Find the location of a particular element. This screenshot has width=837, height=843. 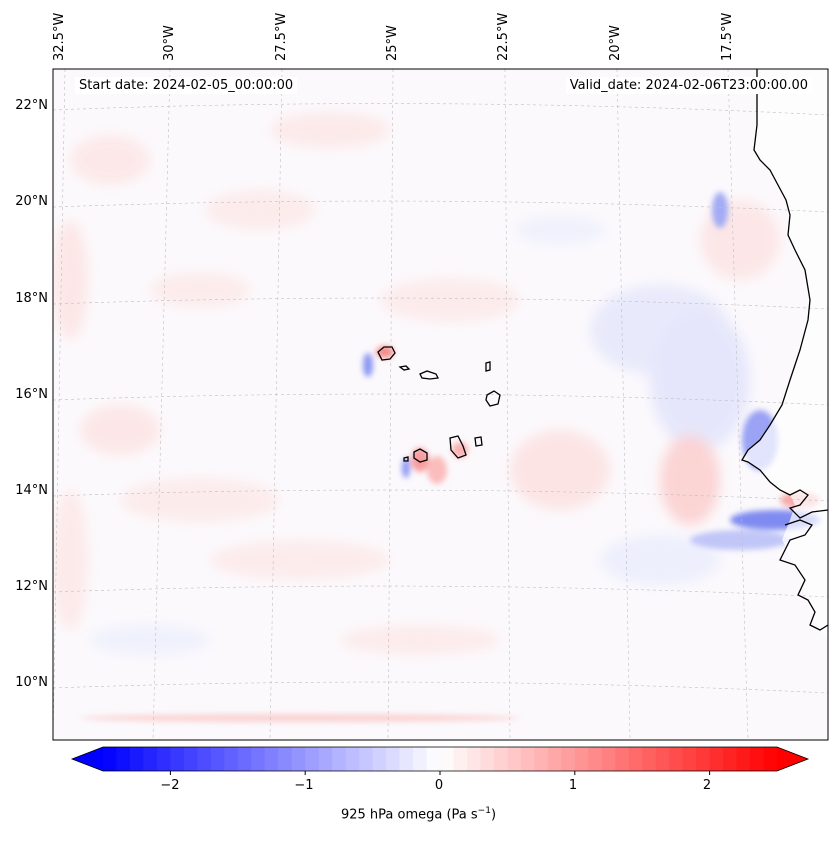

colorbar-tick-label: 2 is located at coordinates (707, 785).